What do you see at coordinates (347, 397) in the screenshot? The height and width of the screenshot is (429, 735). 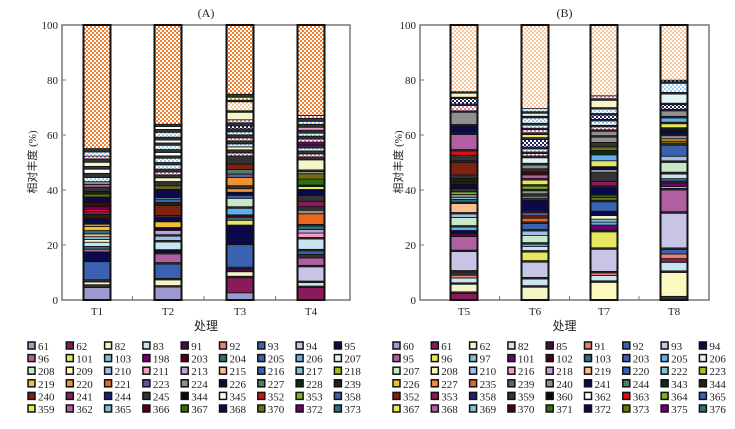 I see `legend-item: 358` at bounding box center [347, 397].